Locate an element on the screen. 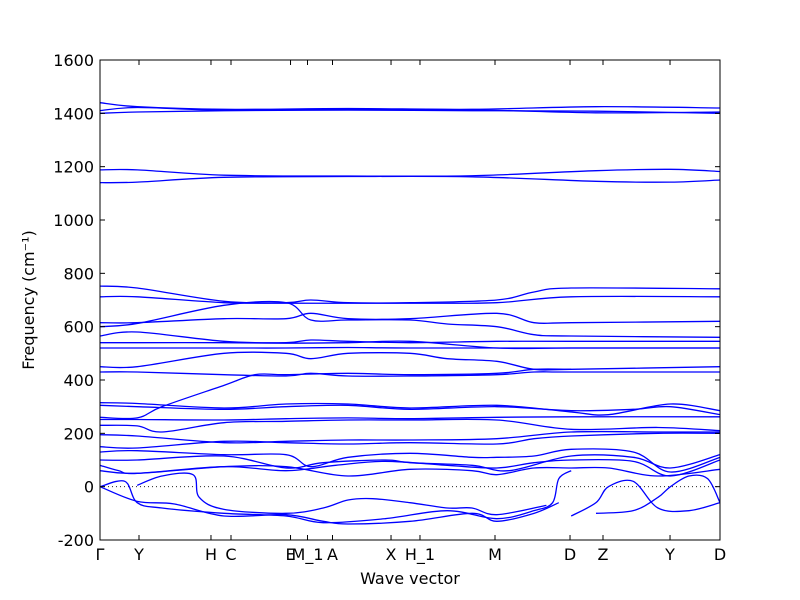 The width and height of the screenshot is (800, 600). x-tick-label: C is located at coordinates (230, 554).